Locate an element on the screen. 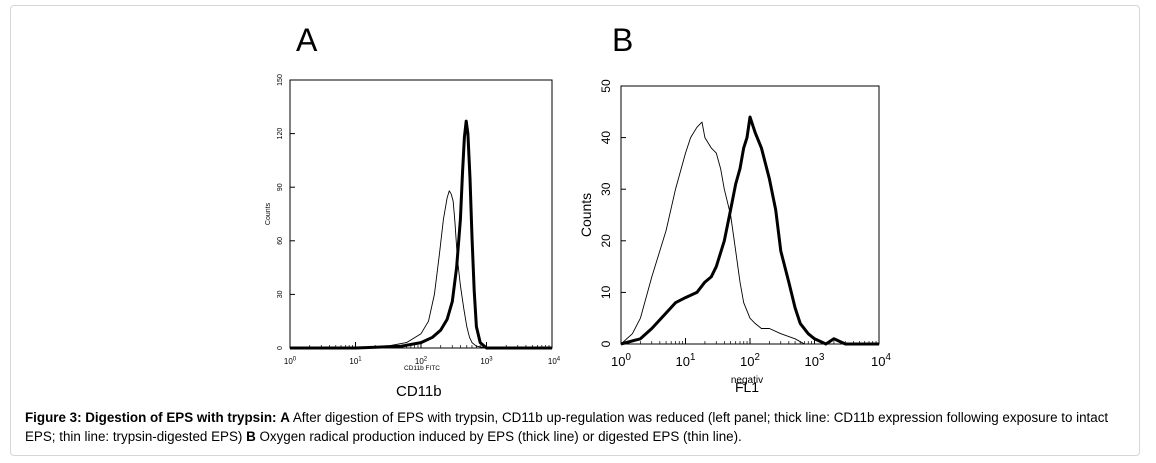  y-tick-label: 90 is located at coordinates (280, 187).